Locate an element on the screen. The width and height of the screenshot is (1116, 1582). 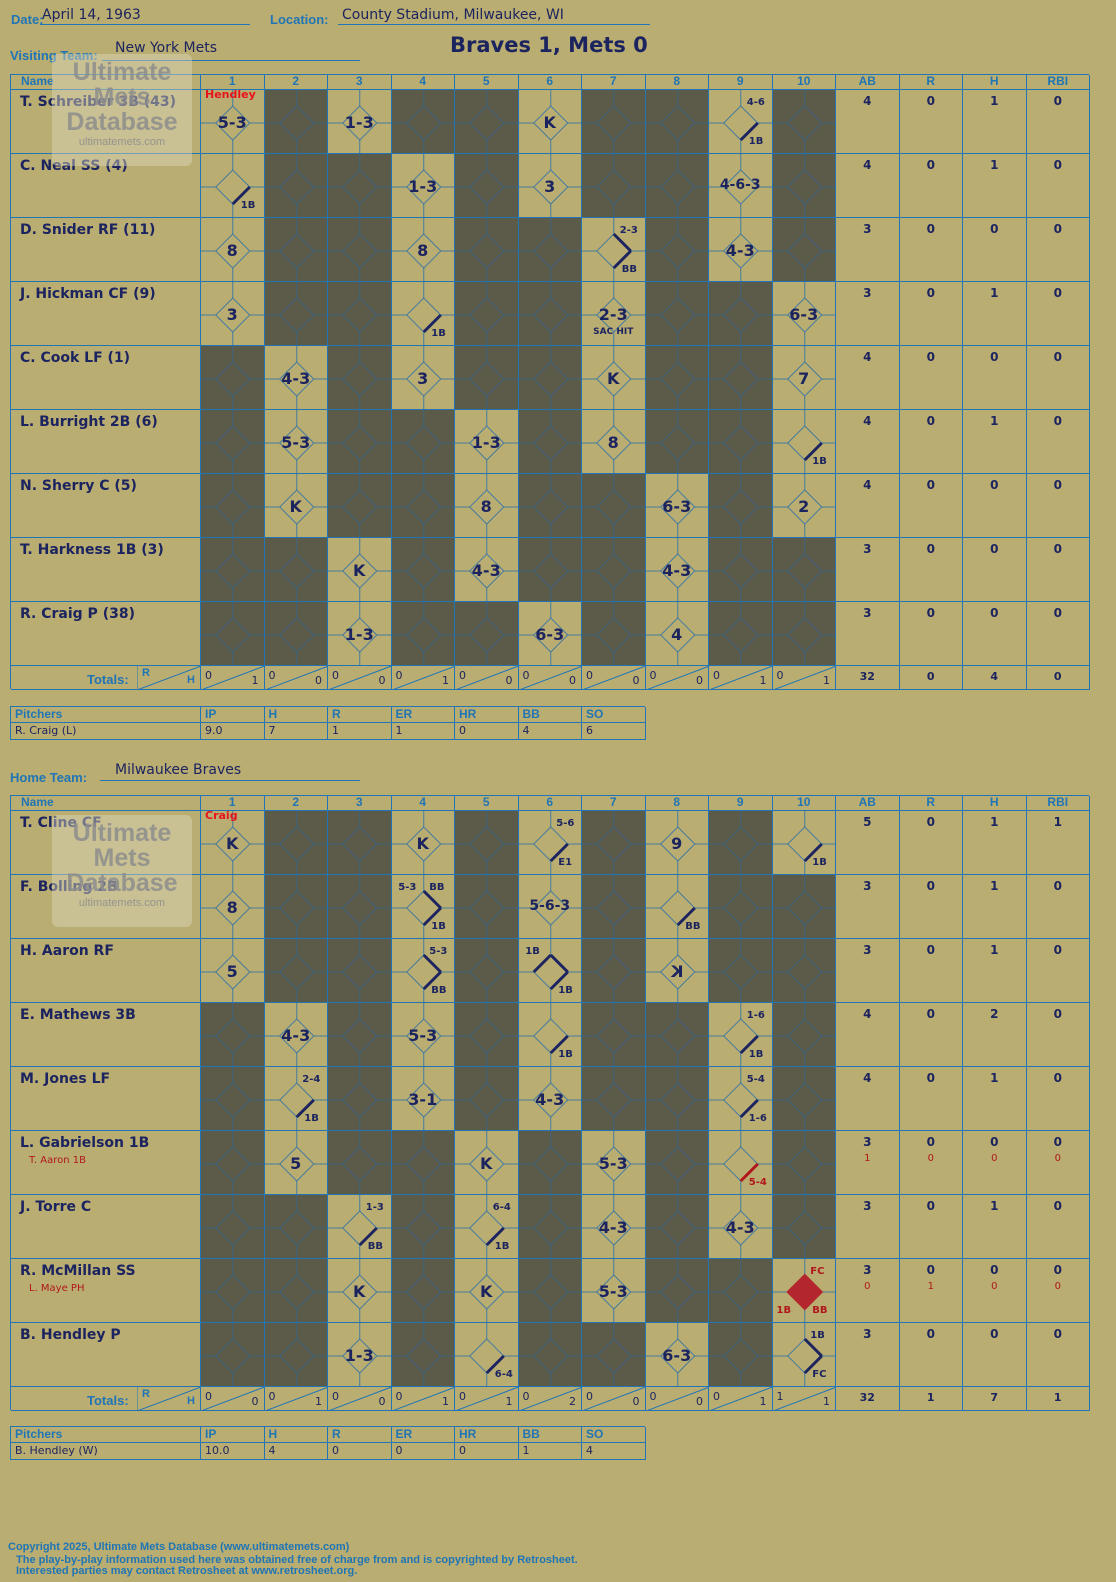
stat-cell-ab: 4 is located at coordinates (868, 442).